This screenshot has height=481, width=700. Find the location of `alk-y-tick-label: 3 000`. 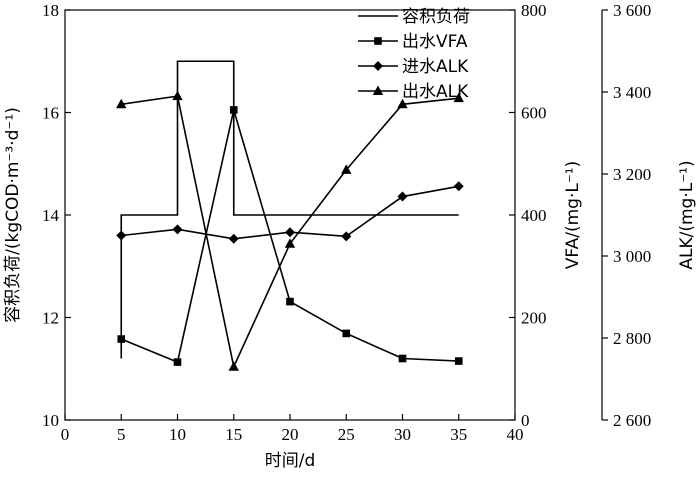

alk-y-tick-label: 3 000 is located at coordinates (632, 256).